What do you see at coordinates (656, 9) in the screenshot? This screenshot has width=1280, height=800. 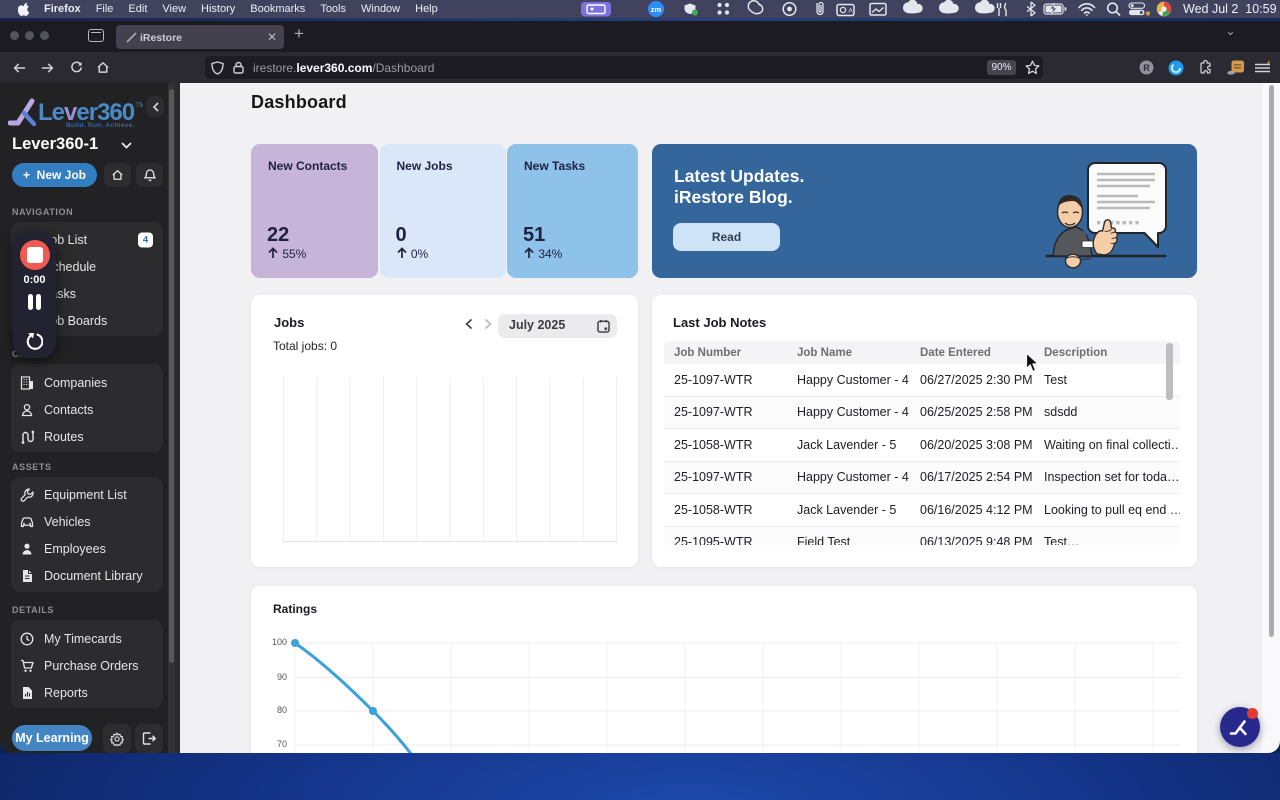 I see `svg-text: zm` at bounding box center [656, 9].